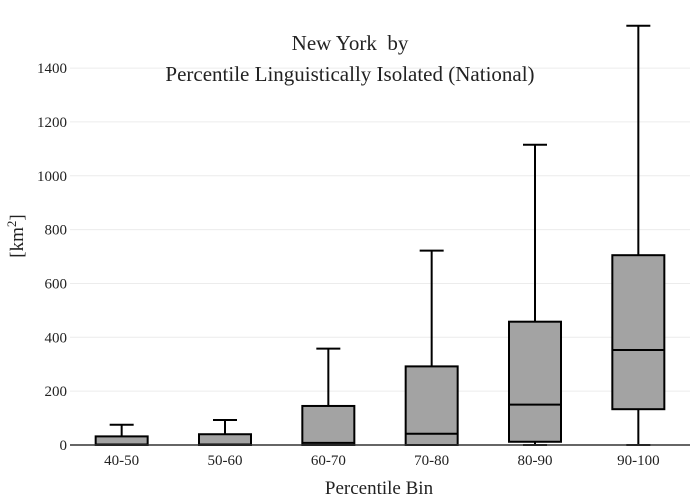 Image resolution: width=700 pixels, height=500 pixels. What do you see at coordinates (64, 446) in the screenshot?
I see `y-tick-label-0: 0` at bounding box center [64, 446].